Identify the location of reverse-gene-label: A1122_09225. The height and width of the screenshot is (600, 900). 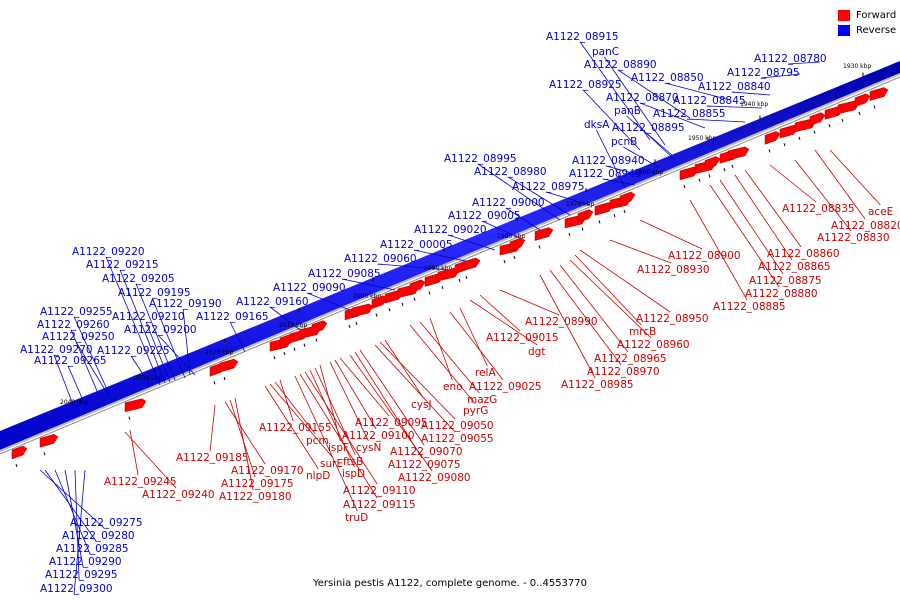
(133, 351).